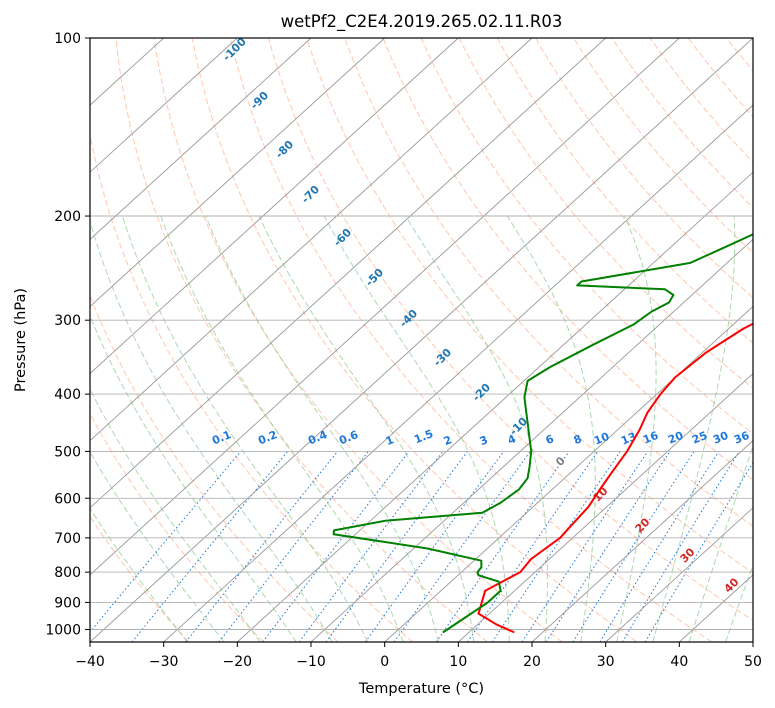 This screenshot has height=708, width=775. I want to click on y-tick-label: 500, so click(67, 452).